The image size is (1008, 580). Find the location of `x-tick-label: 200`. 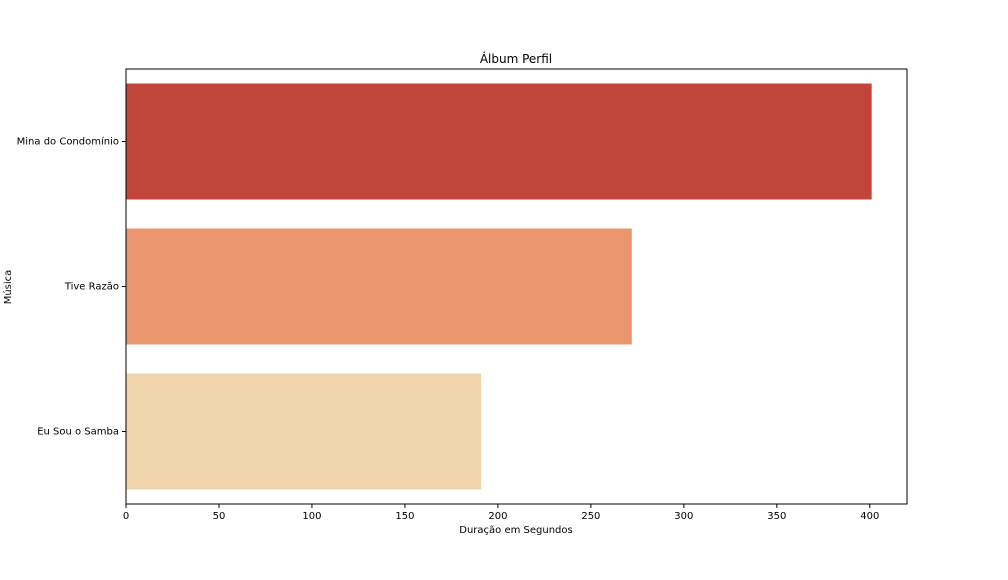

x-tick-label: 200 is located at coordinates (497, 516).